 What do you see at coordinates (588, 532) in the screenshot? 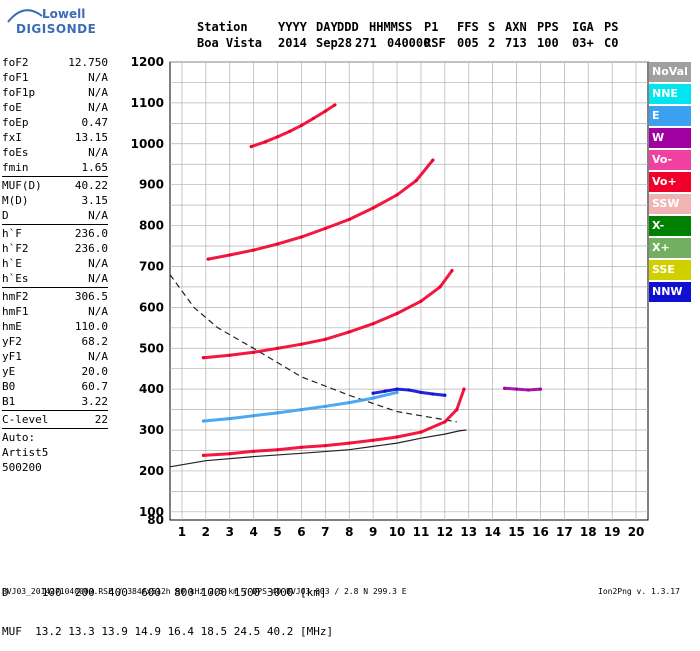
I see `x-tick-label: 18` at bounding box center [588, 532].